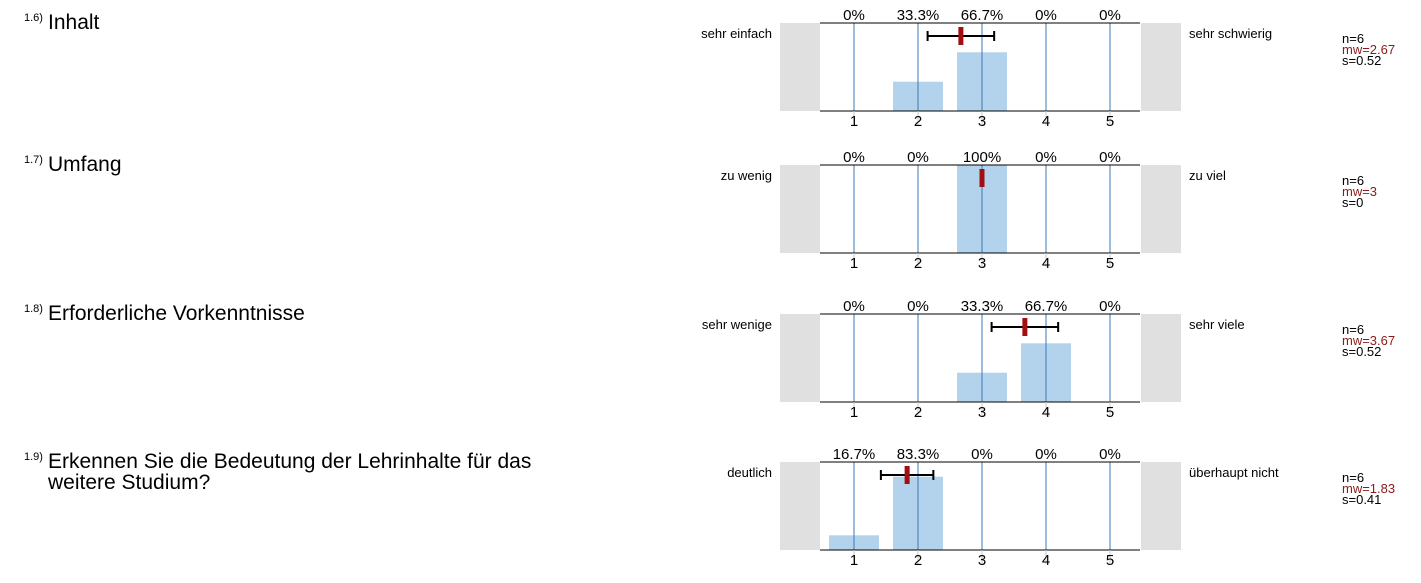  Describe the element at coordinates (1362, 499) in the screenshot. I see `stat-sd: s=0.41` at that location.